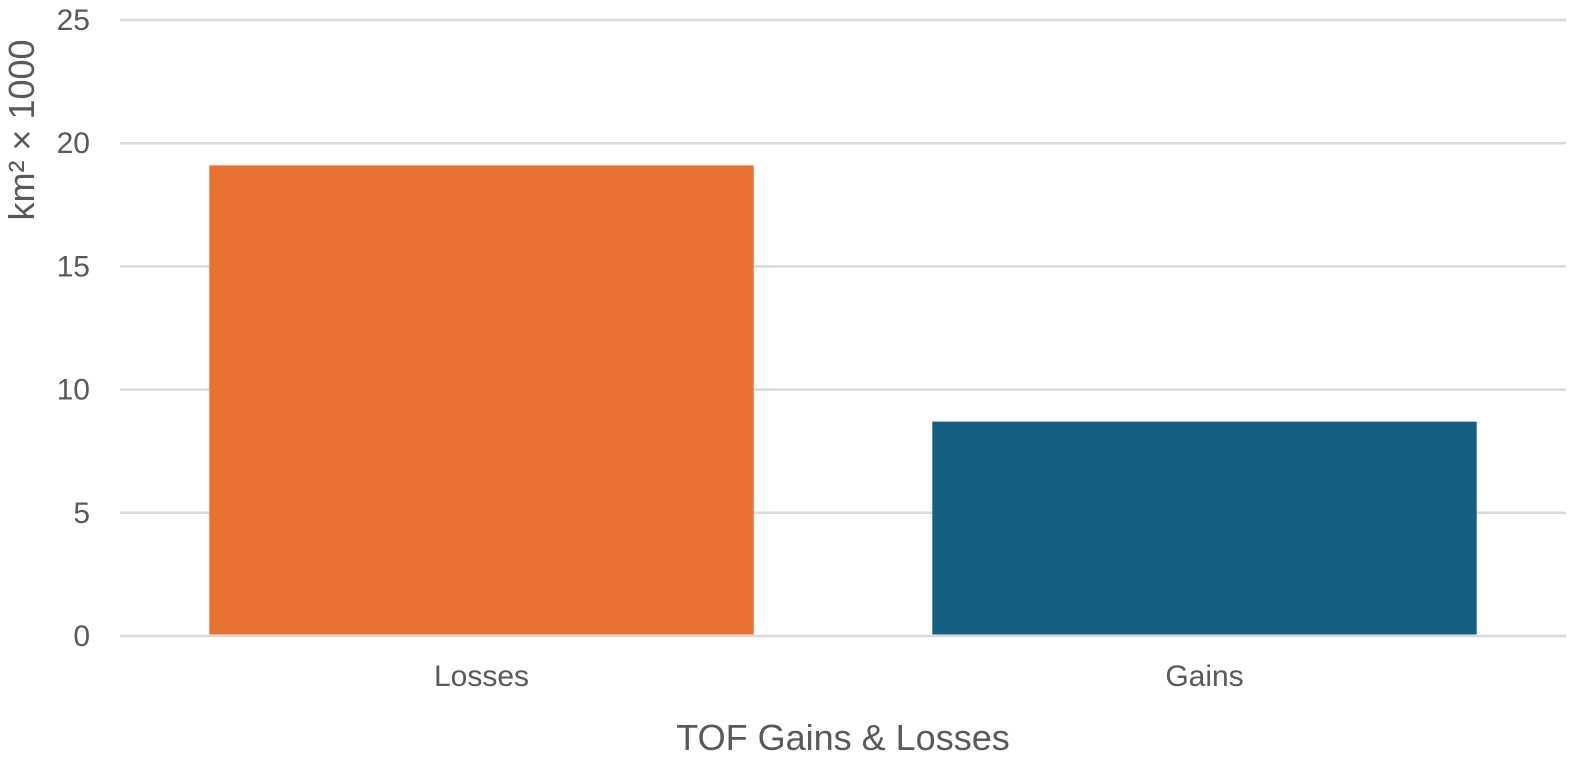 The image size is (1596, 767). Describe the element at coordinates (73, 20) in the screenshot. I see `y-tick-label: 25` at that location.